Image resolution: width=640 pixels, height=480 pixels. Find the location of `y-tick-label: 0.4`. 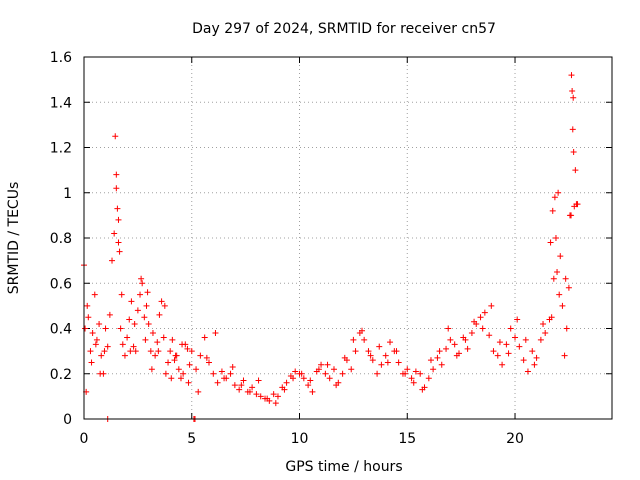

y-tick-label: 0.4 is located at coordinates (61, 330).